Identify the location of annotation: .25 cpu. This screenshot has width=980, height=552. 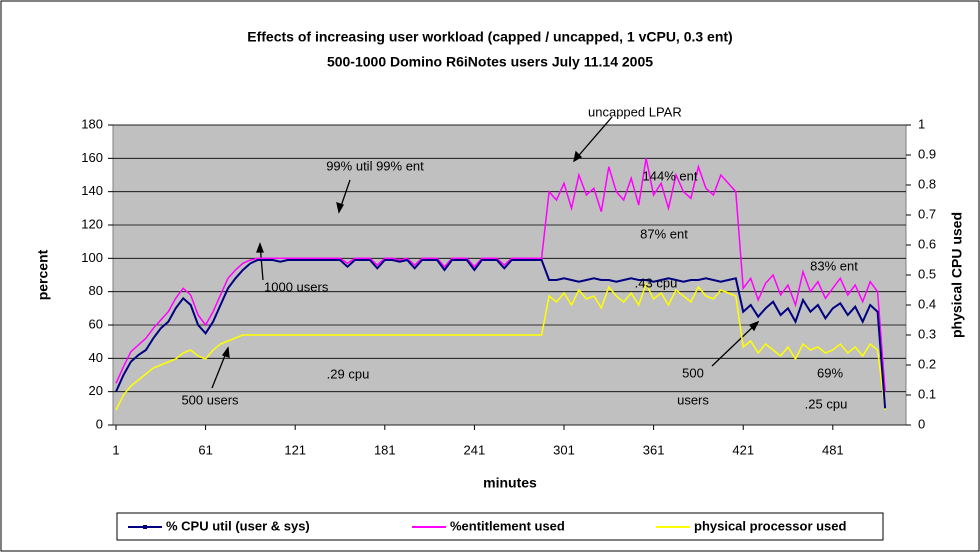
(826, 403).